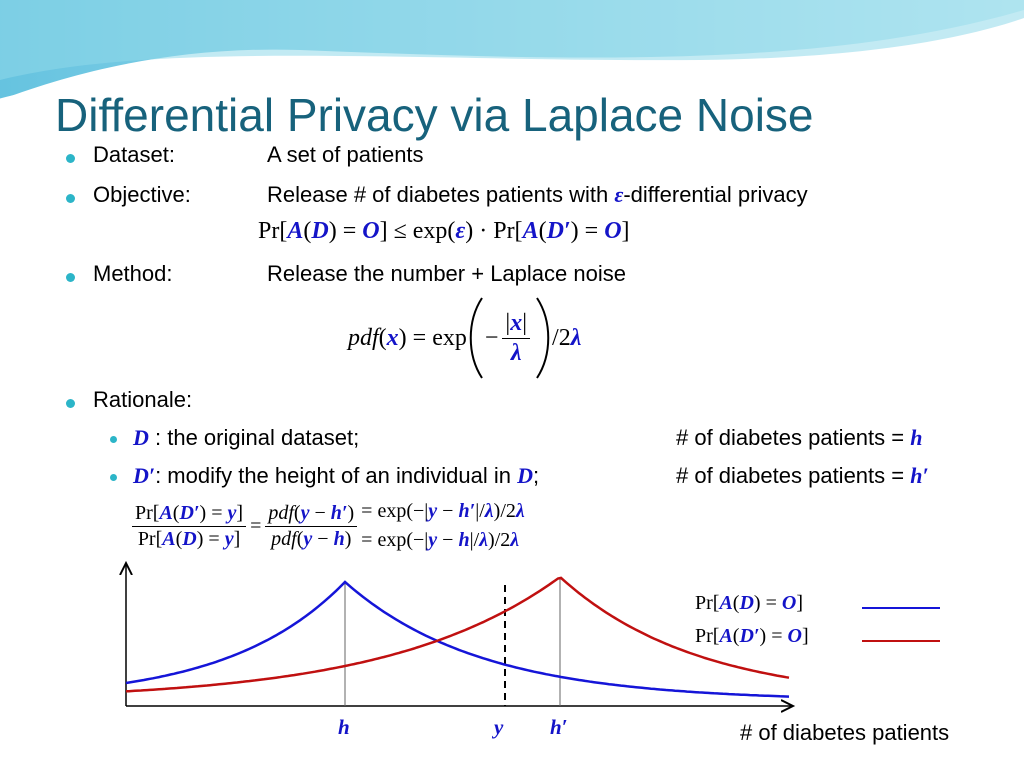 This screenshot has height=768, width=1024. I want to click on denominator: Pr[A(D) = y], so click(189, 539).